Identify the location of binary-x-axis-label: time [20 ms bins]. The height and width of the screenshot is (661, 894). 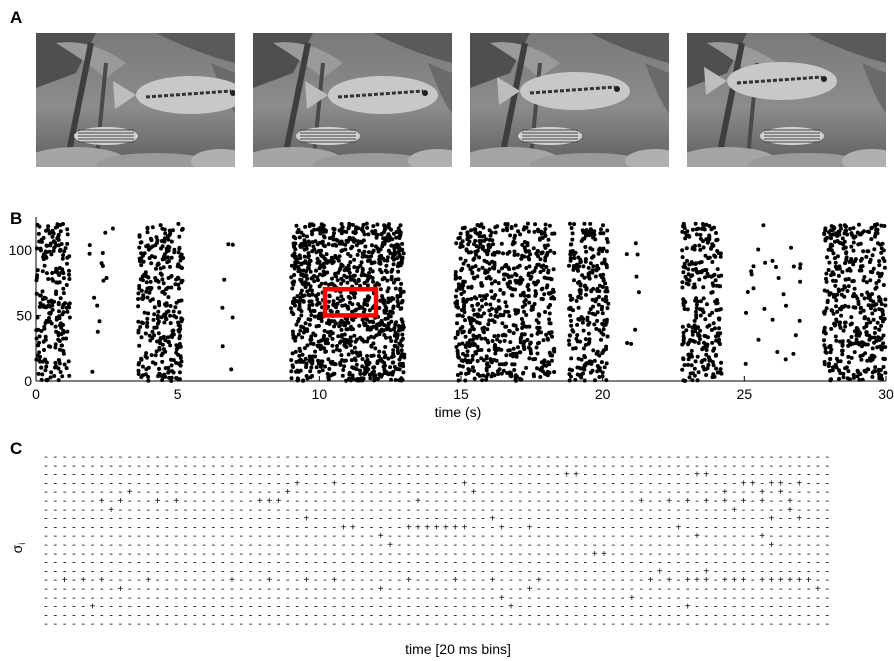
(458, 649).